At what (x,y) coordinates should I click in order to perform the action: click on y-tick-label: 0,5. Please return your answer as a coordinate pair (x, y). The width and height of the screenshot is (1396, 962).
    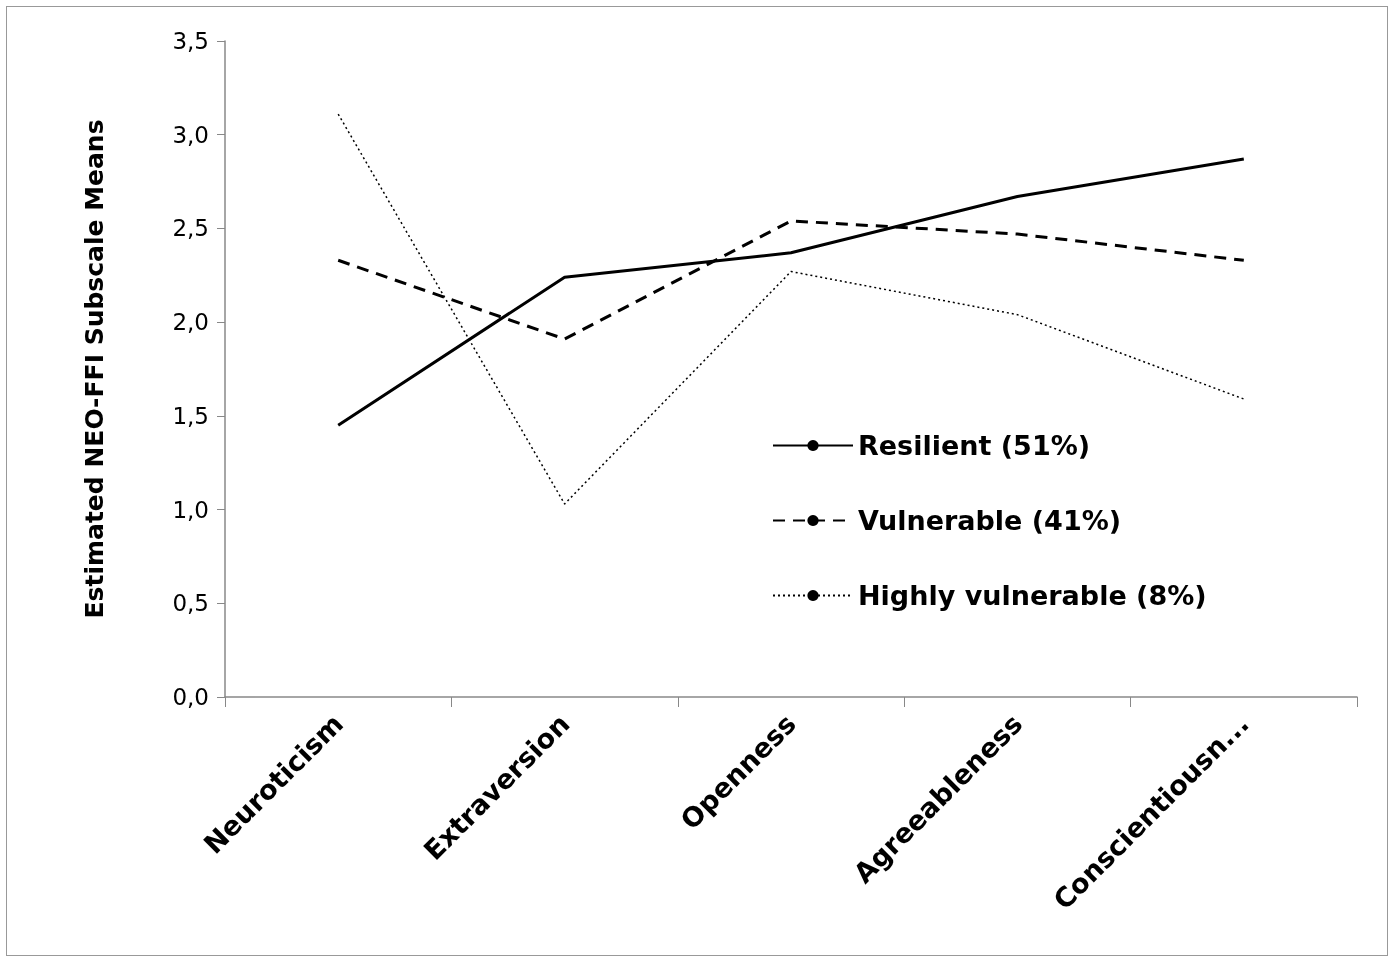
    Looking at the image, I should click on (190, 603).